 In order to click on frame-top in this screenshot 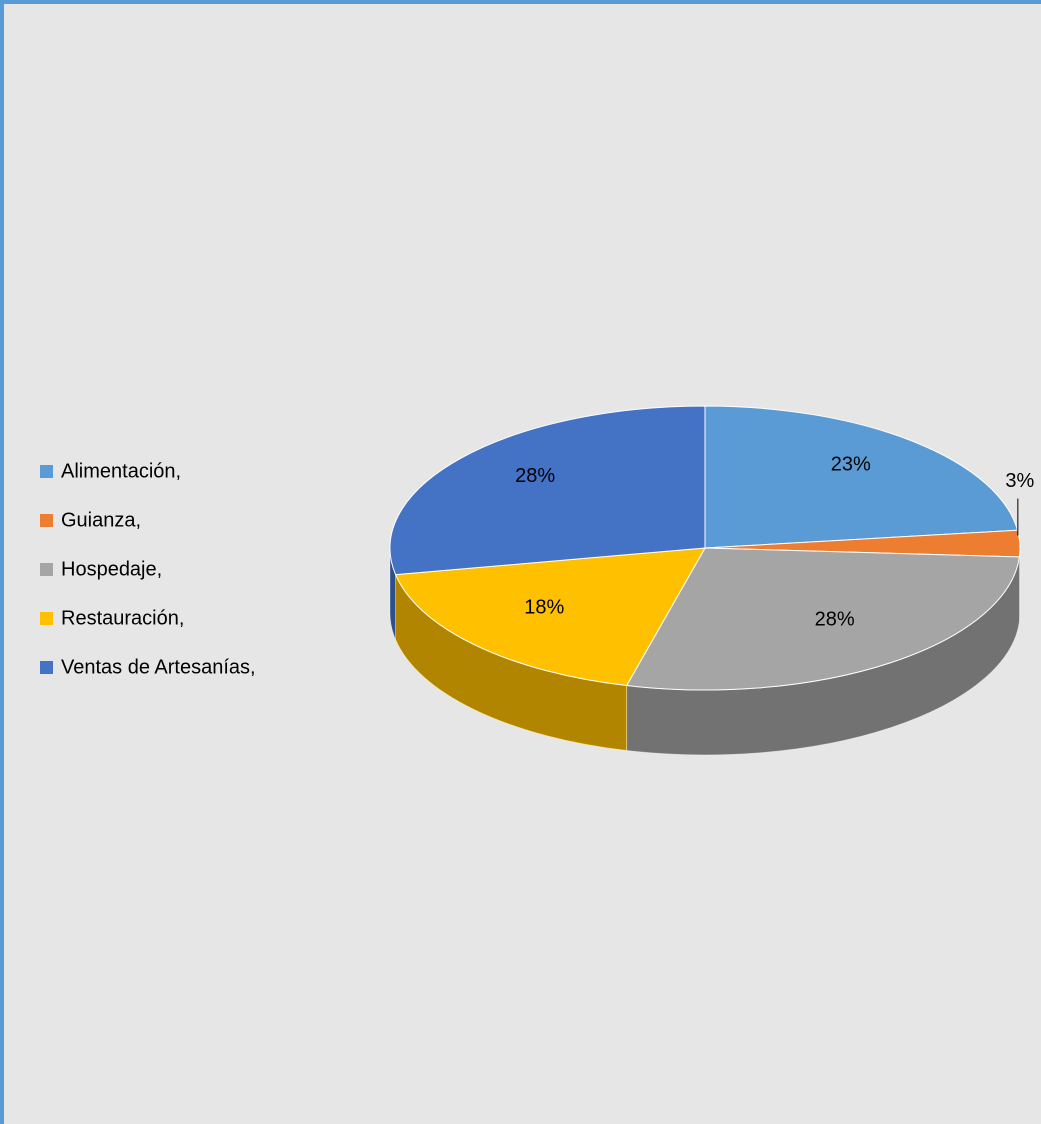, I will do `click(520, 2)`.